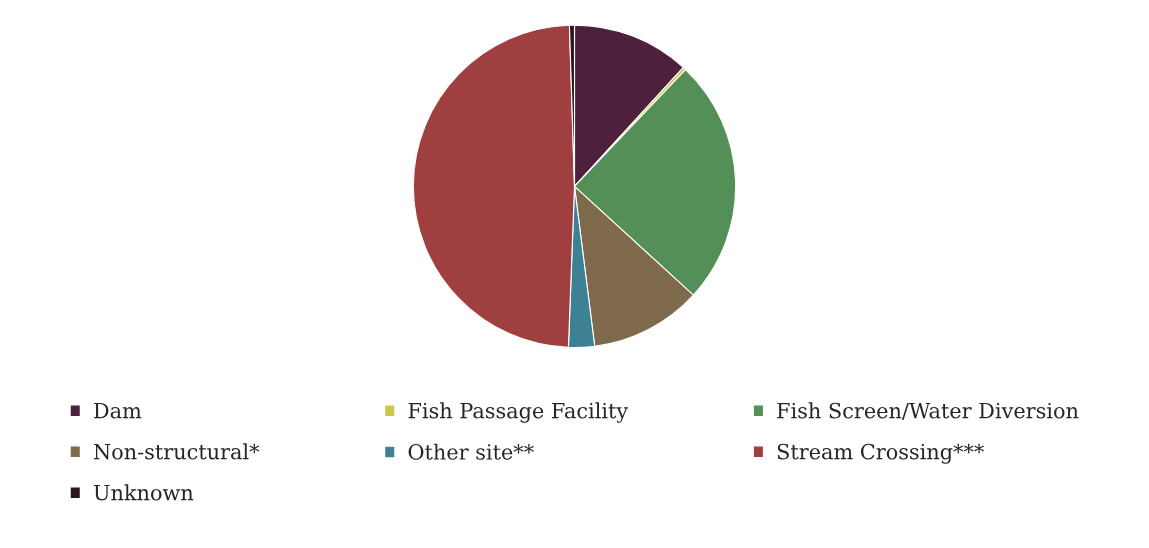 The image size is (1149, 548). Describe the element at coordinates (471, 451) in the screenshot. I see `legend-label: Other site**` at that location.